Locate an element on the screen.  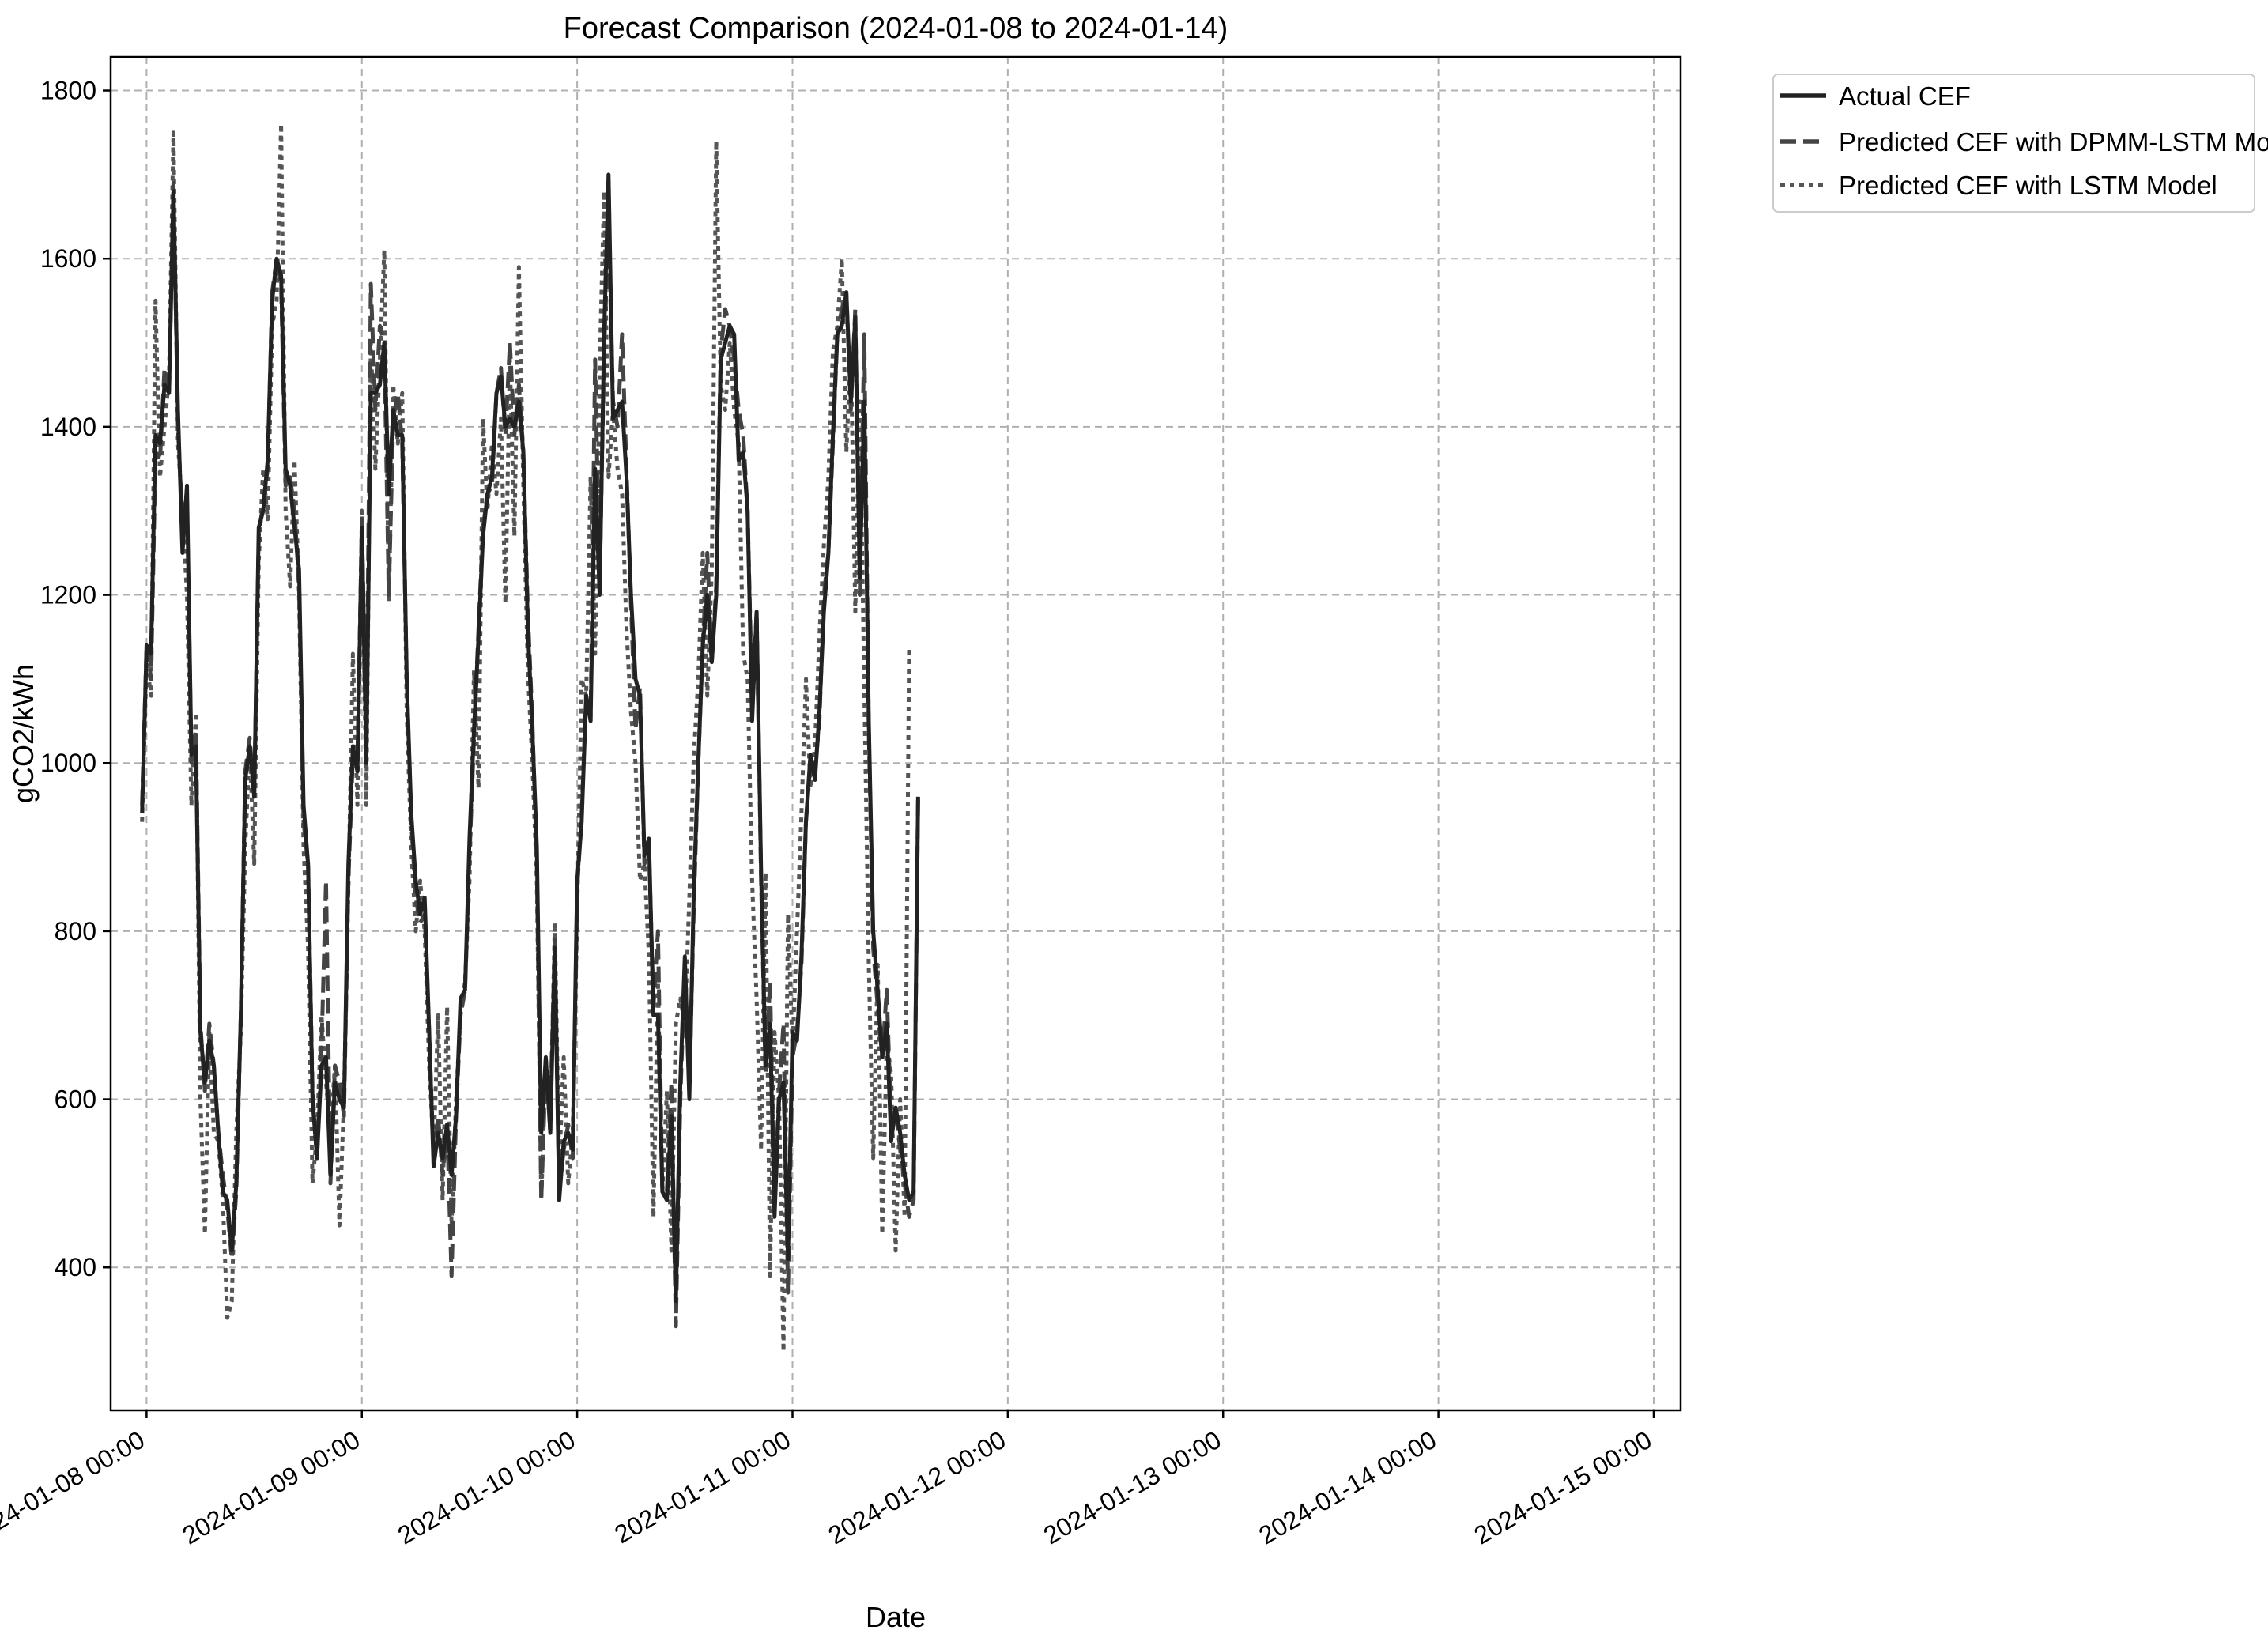
y-axis: 400 600 800 1000 1200 1400 1600 1800 is located at coordinates (75, 679).